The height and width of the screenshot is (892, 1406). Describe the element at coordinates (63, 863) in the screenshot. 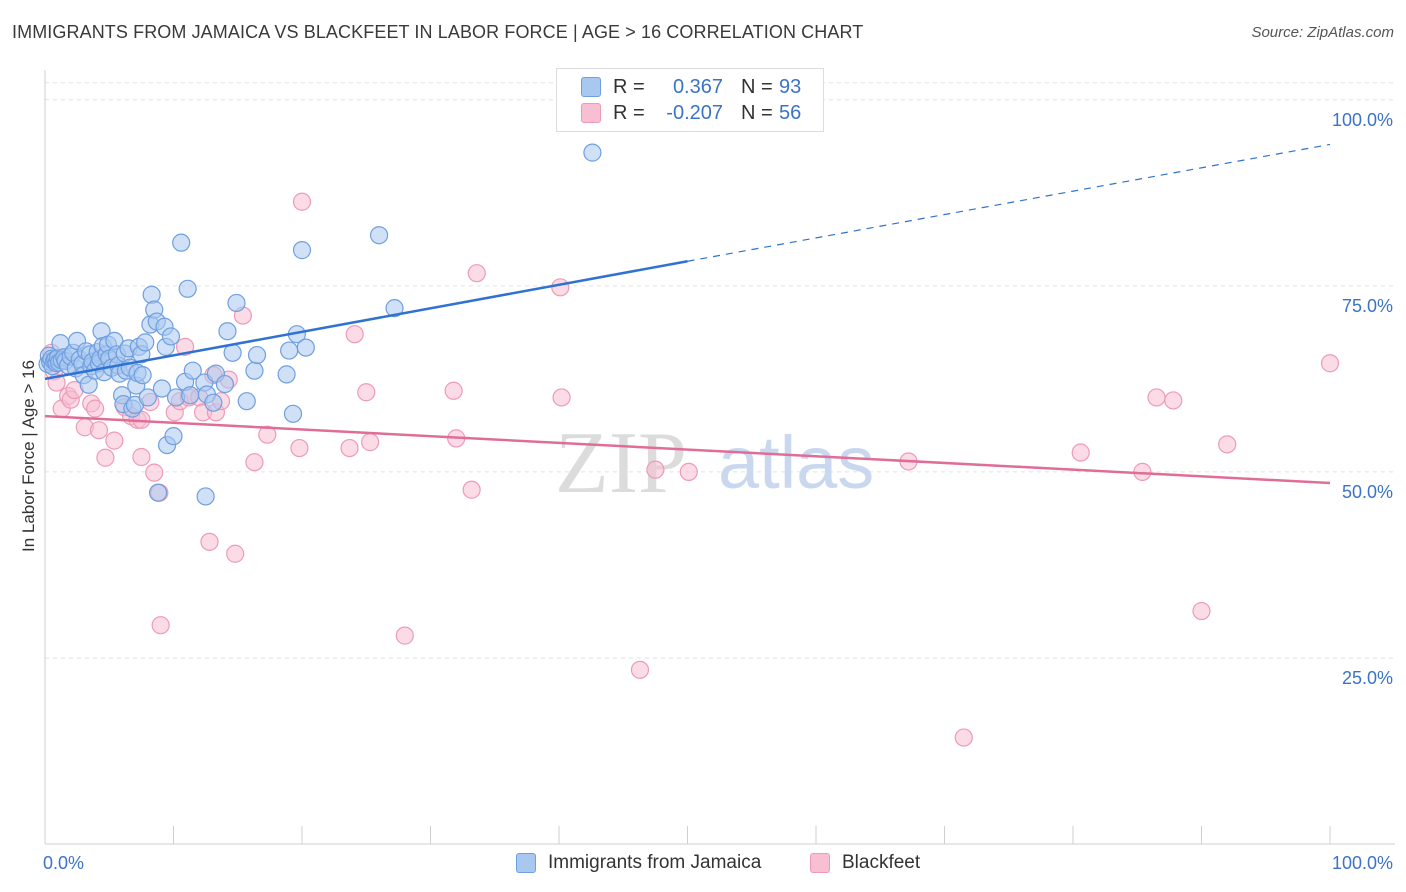

I see `x-tick-label: 0.0%` at that location.